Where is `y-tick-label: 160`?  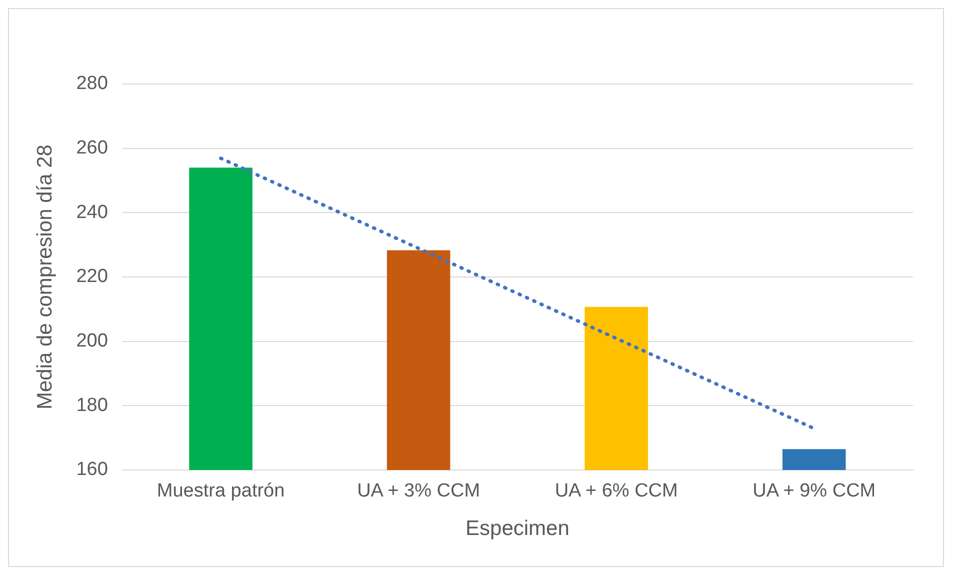 y-tick-label: 160 is located at coordinates (92, 469).